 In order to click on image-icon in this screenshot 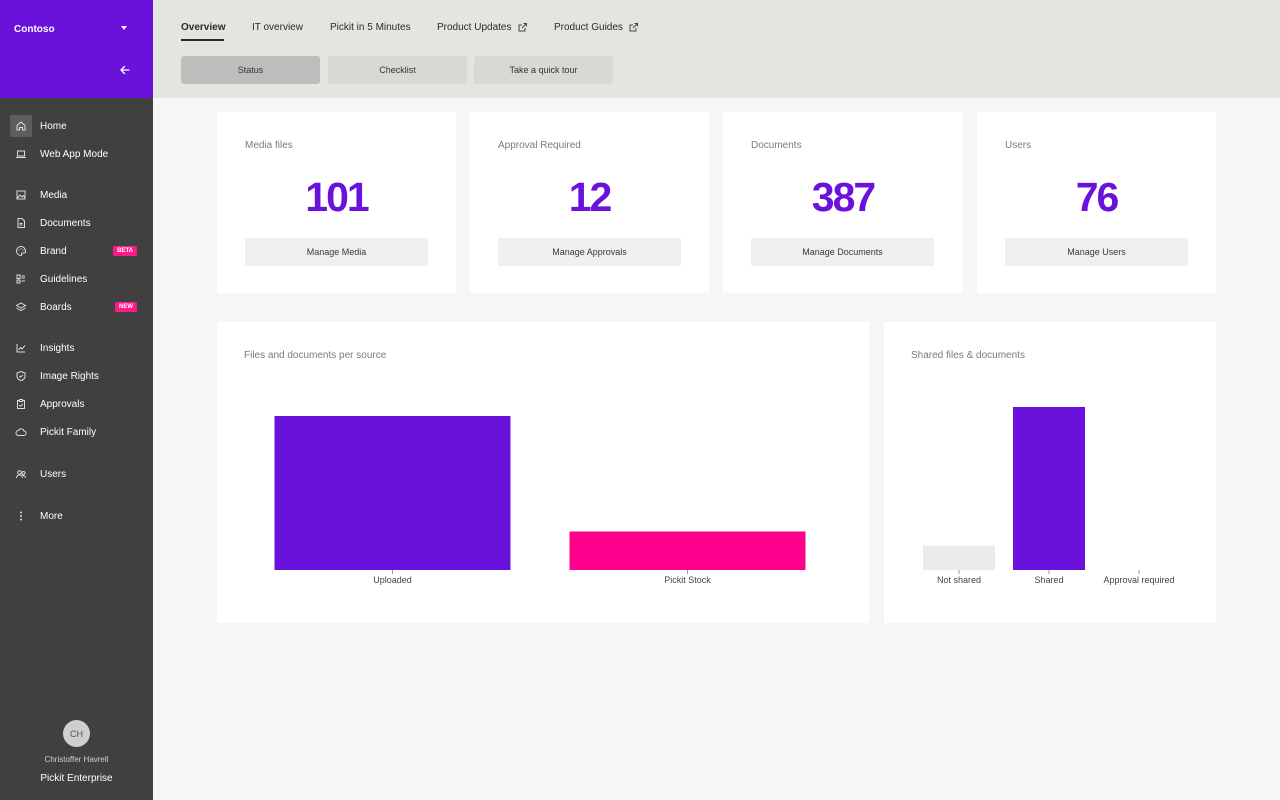, I will do `click(21, 195)`.